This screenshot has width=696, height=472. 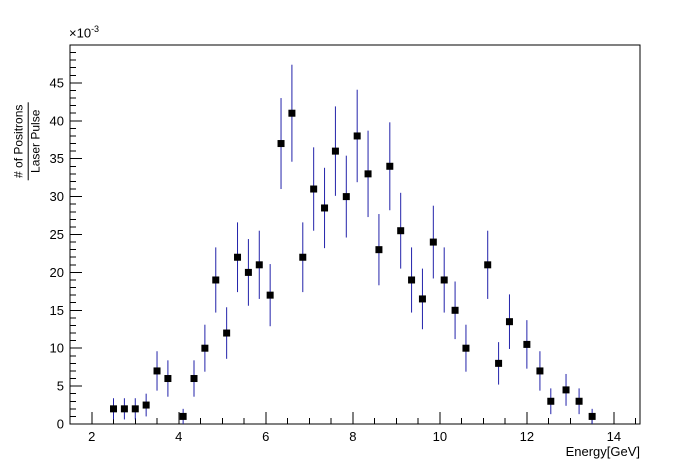 What do you see at coordinates (60, 424) in the screenshot?
I see `y-tick-label: 0` at bounding box center [60, 424].